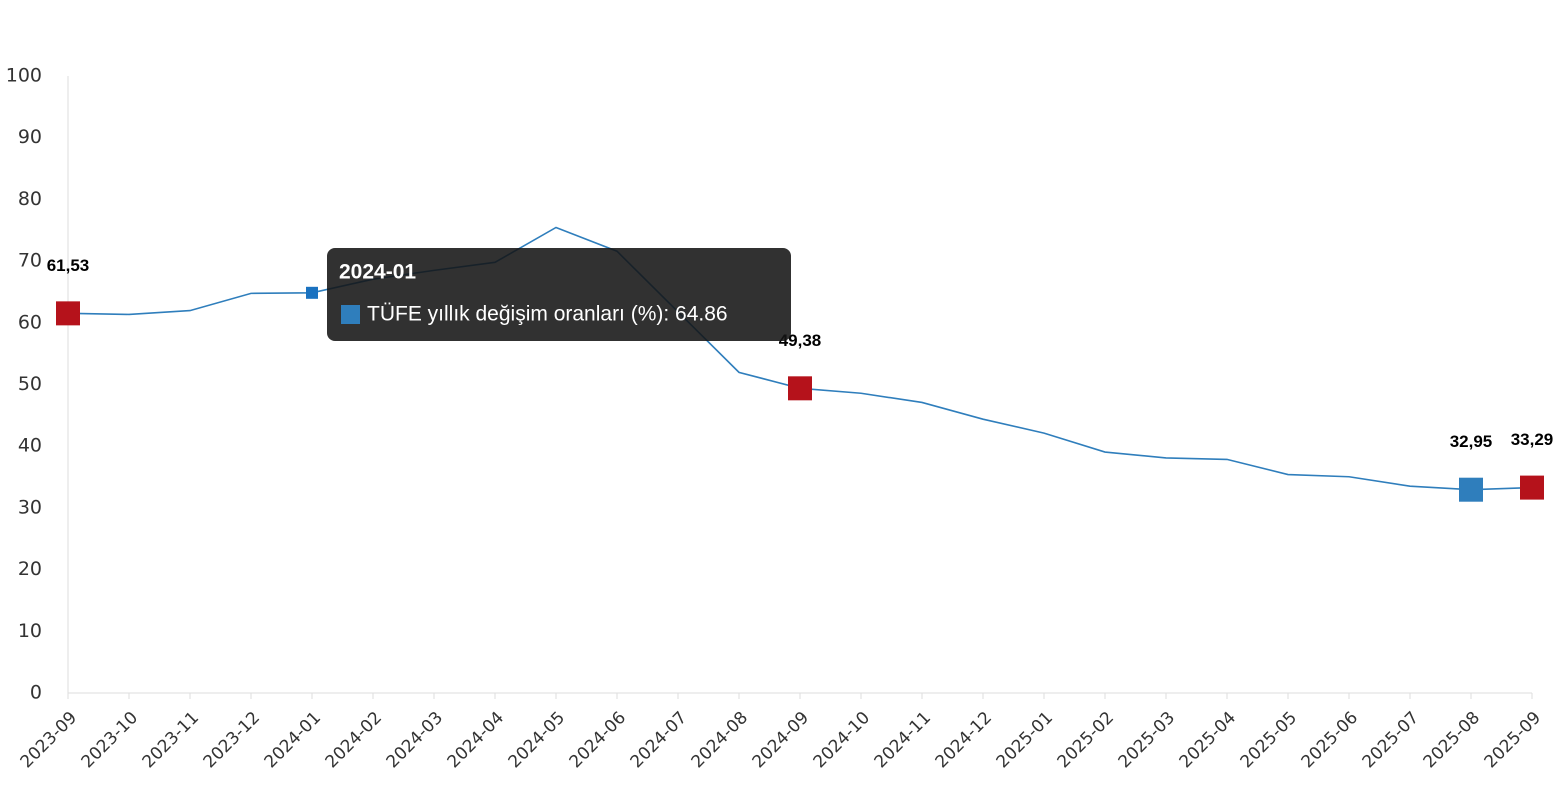 This screenshot has height=800, width=1557. I want to click on x-tick-label: 2024-06, so click(598, 740).